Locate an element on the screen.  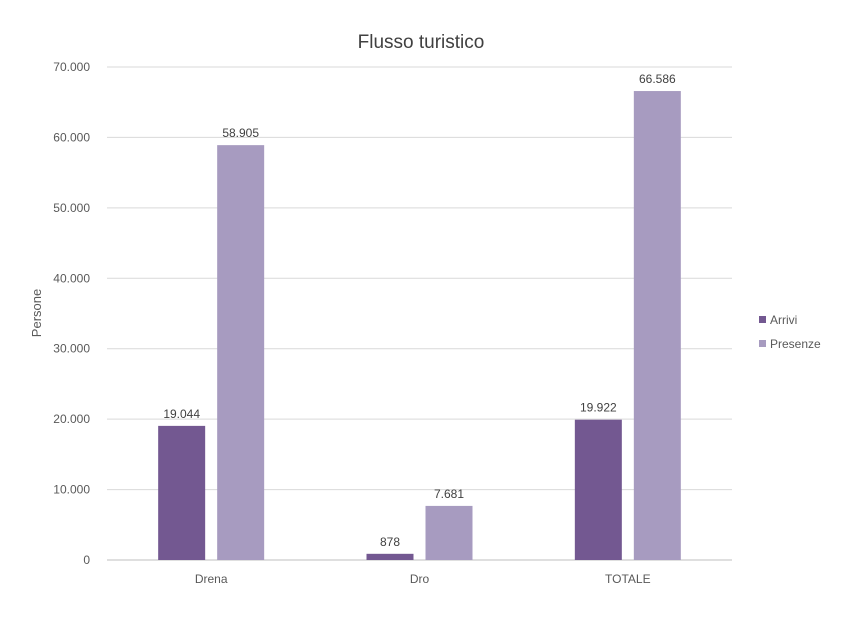
y-tick-label: 10.000 is located at coordinates (71, 490).